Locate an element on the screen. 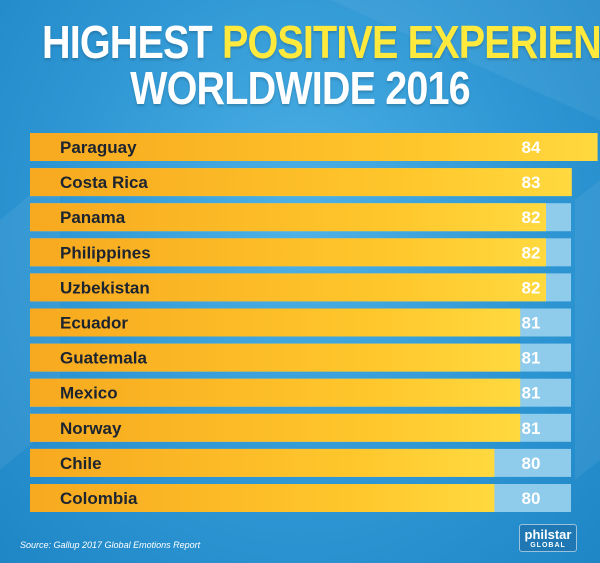  logo-sub: GLOBAL is located at coordinates (548, 545).